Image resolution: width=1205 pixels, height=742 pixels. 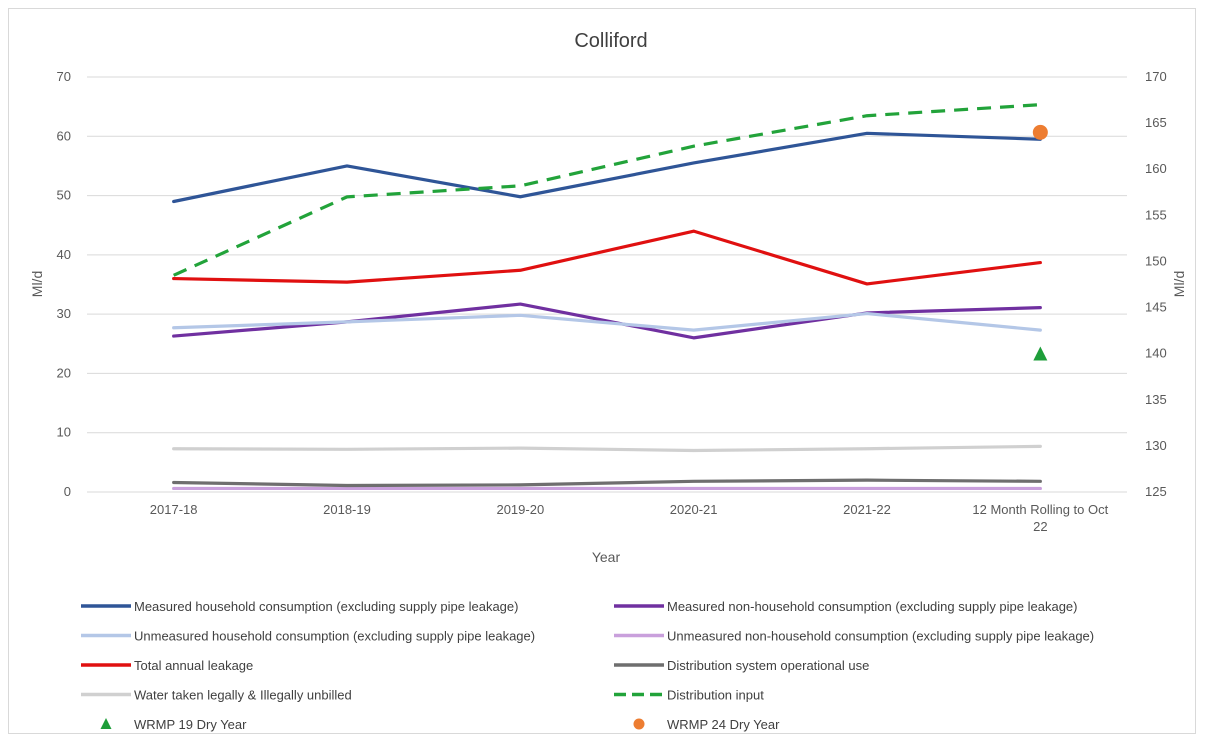 I want to click on left-tick-label: 40, so click(x=64, y=254).